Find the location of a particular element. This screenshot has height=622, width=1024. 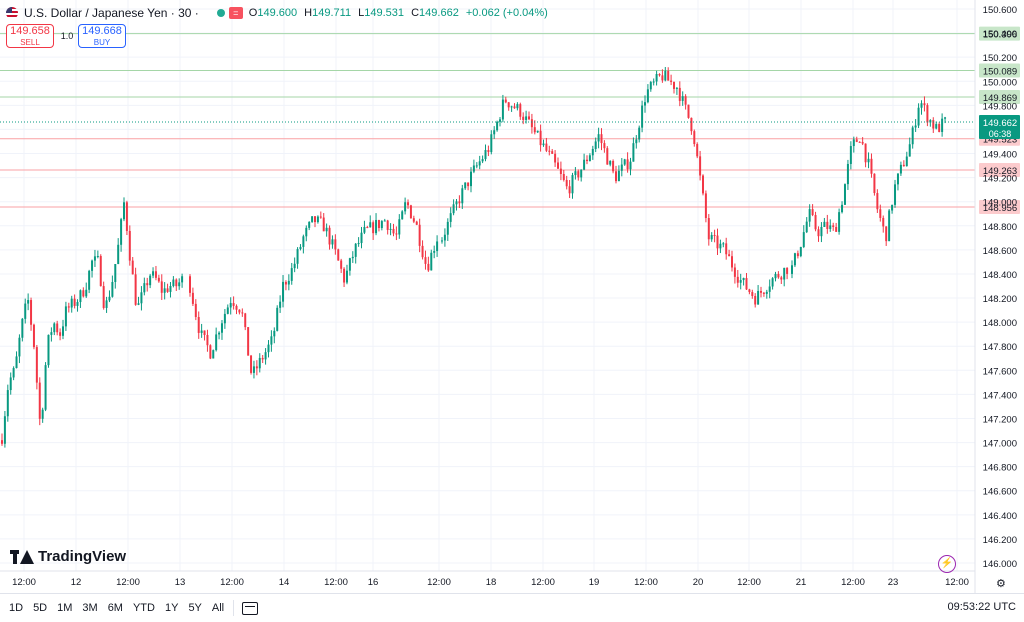

range-button-all: All is located at coordinates (218, 608).